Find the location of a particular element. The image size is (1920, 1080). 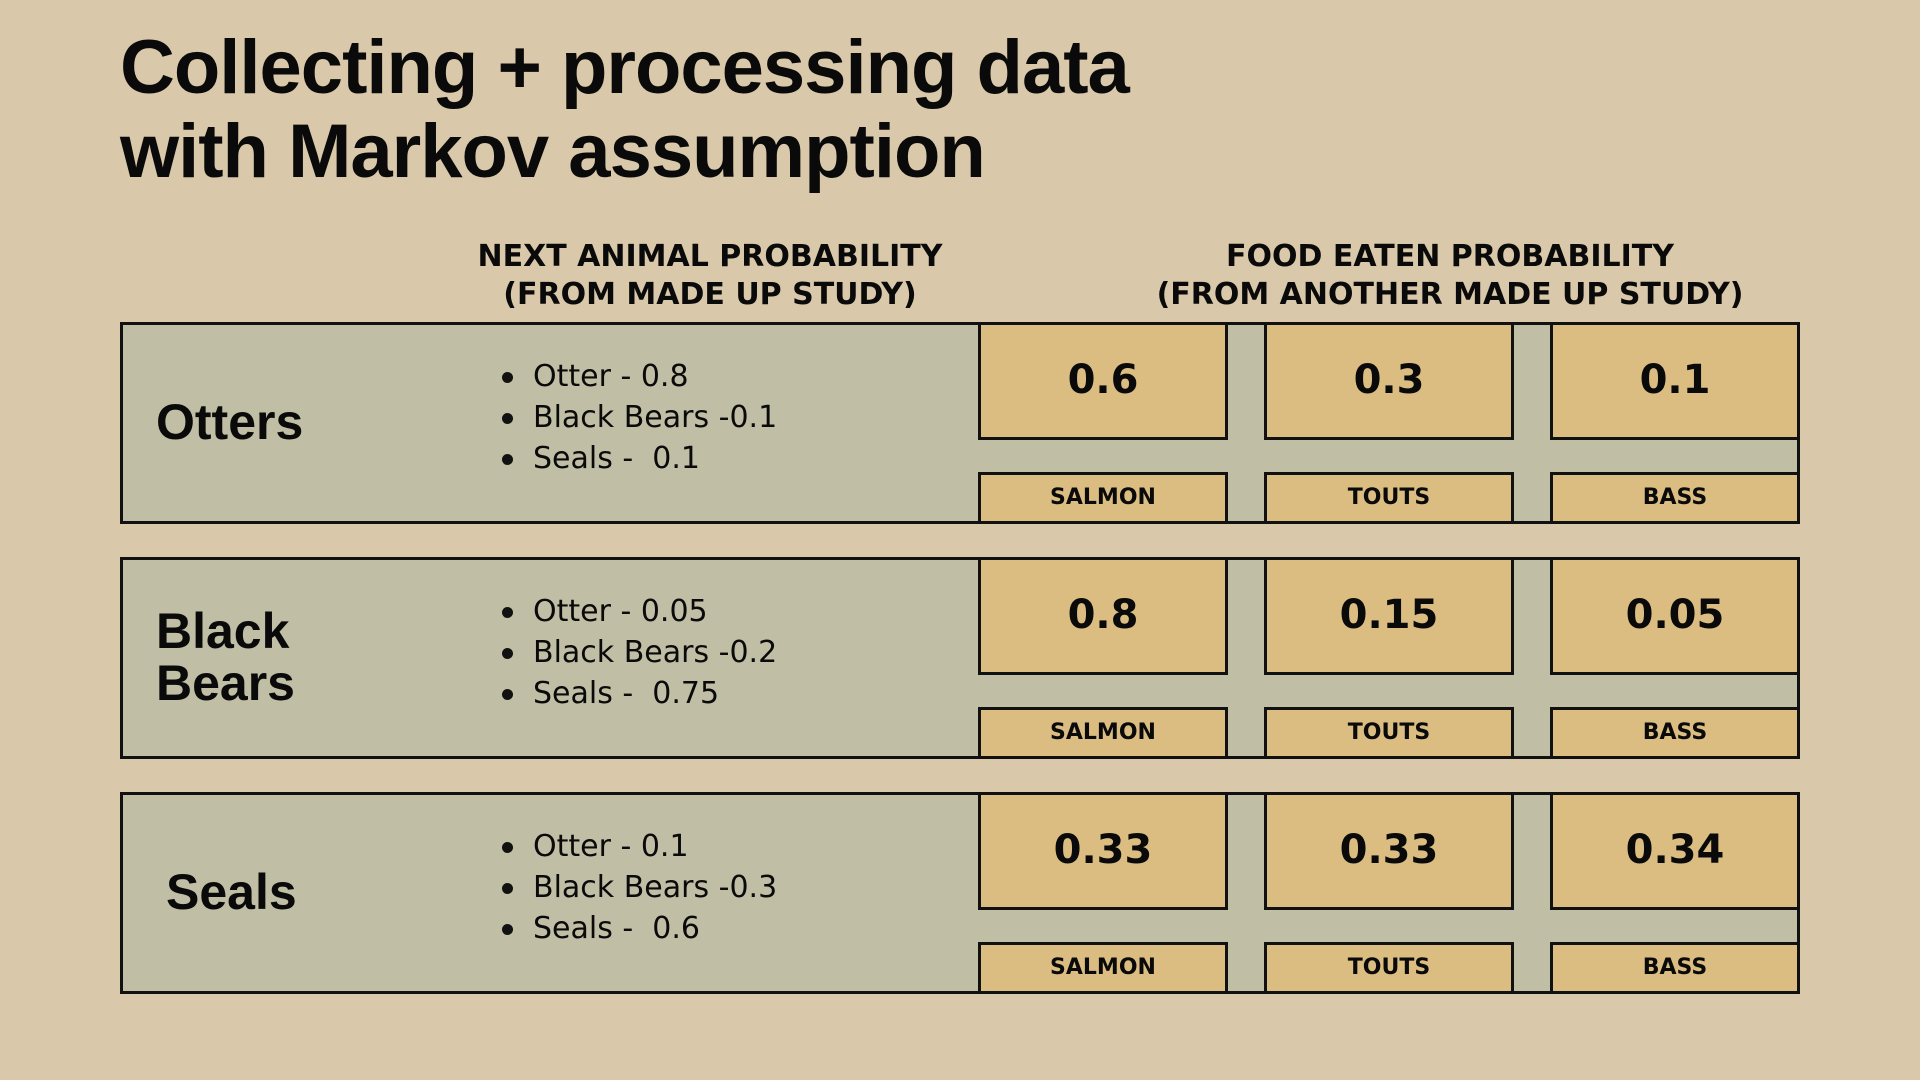

title-line-1: Collecting + processing data is located at coordinates (625, 67).